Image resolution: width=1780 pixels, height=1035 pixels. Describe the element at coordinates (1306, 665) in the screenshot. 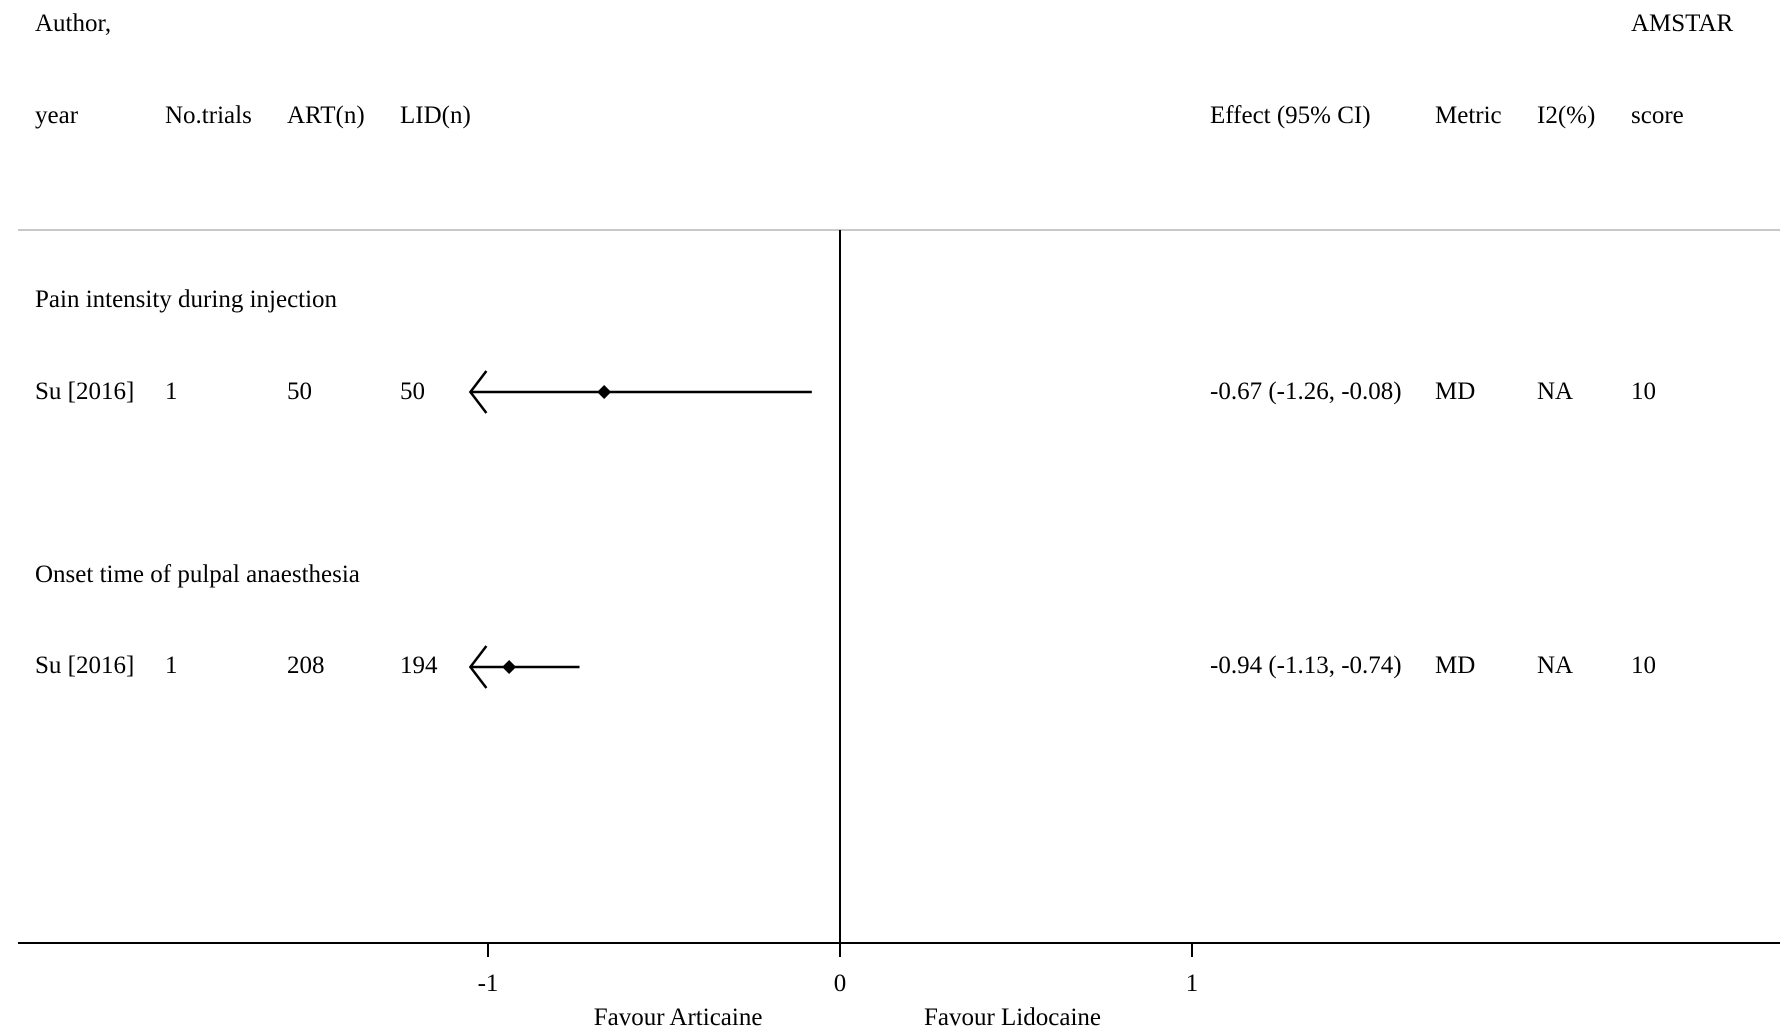

I see `row-effect: -0.94 (-1.13, -0.74)` at that location.